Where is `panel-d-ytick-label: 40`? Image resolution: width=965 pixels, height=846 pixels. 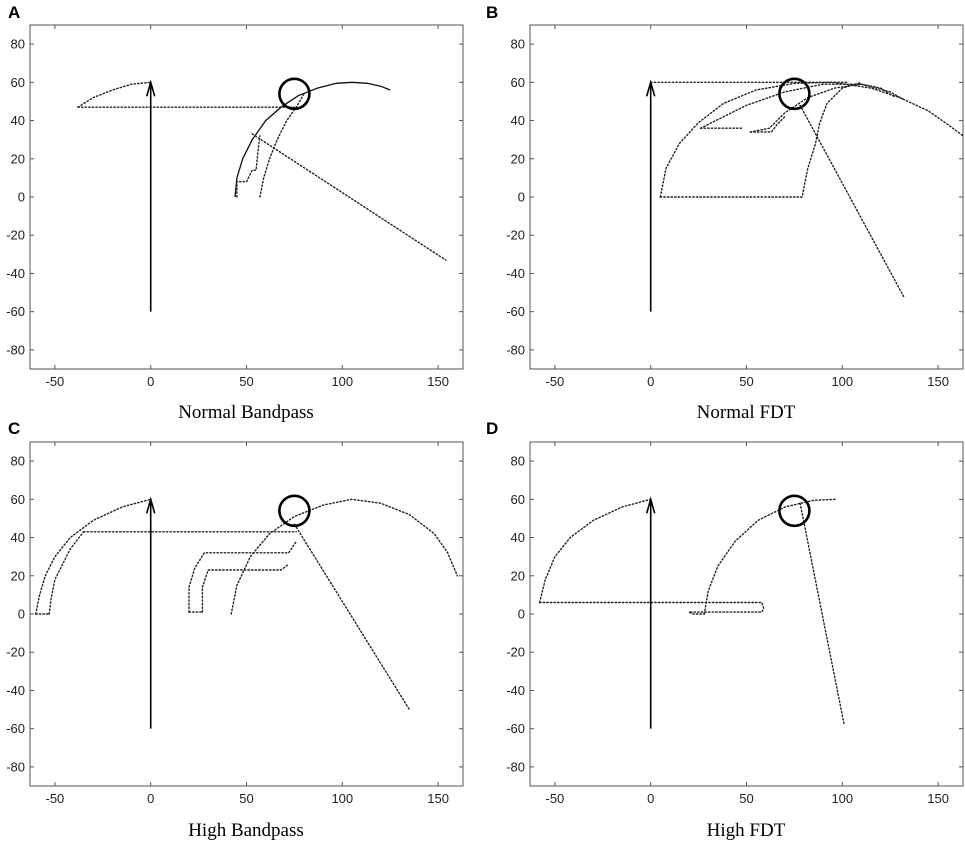 panel-d-ytick-label: 40 is located at coordinates (518, 537).